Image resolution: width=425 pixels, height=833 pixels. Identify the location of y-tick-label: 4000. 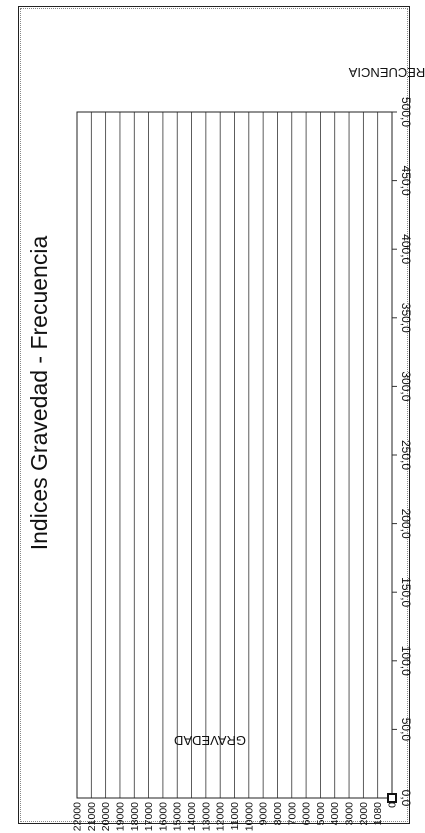
(335, 814).